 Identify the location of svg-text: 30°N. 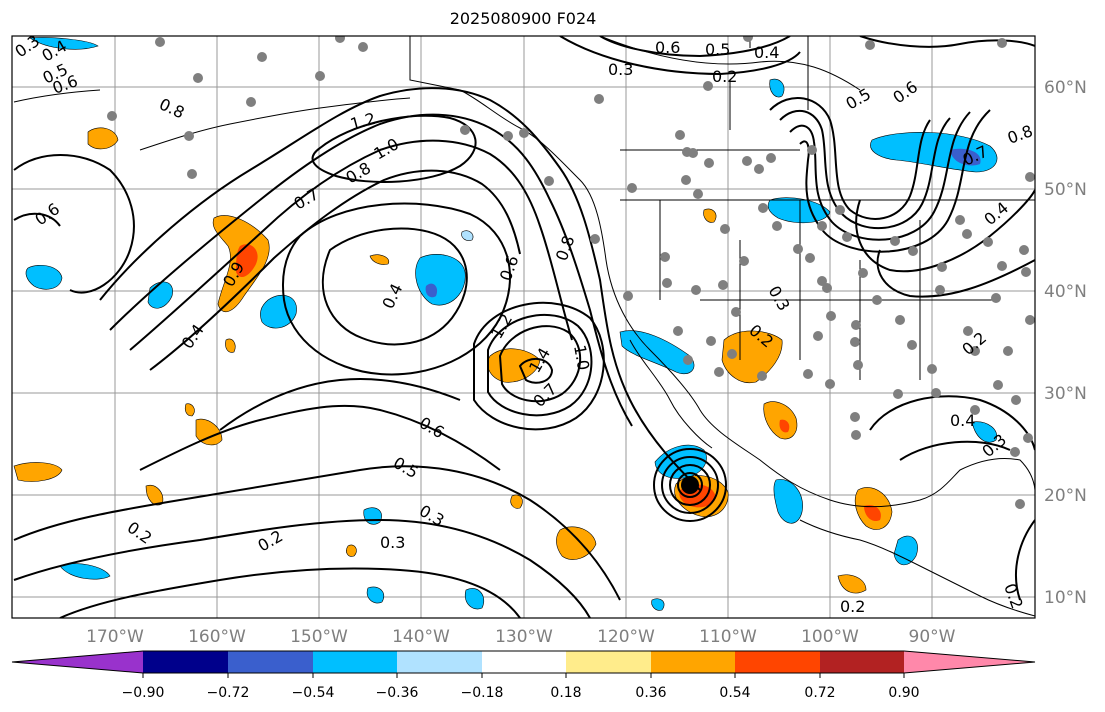
(1065, 394).